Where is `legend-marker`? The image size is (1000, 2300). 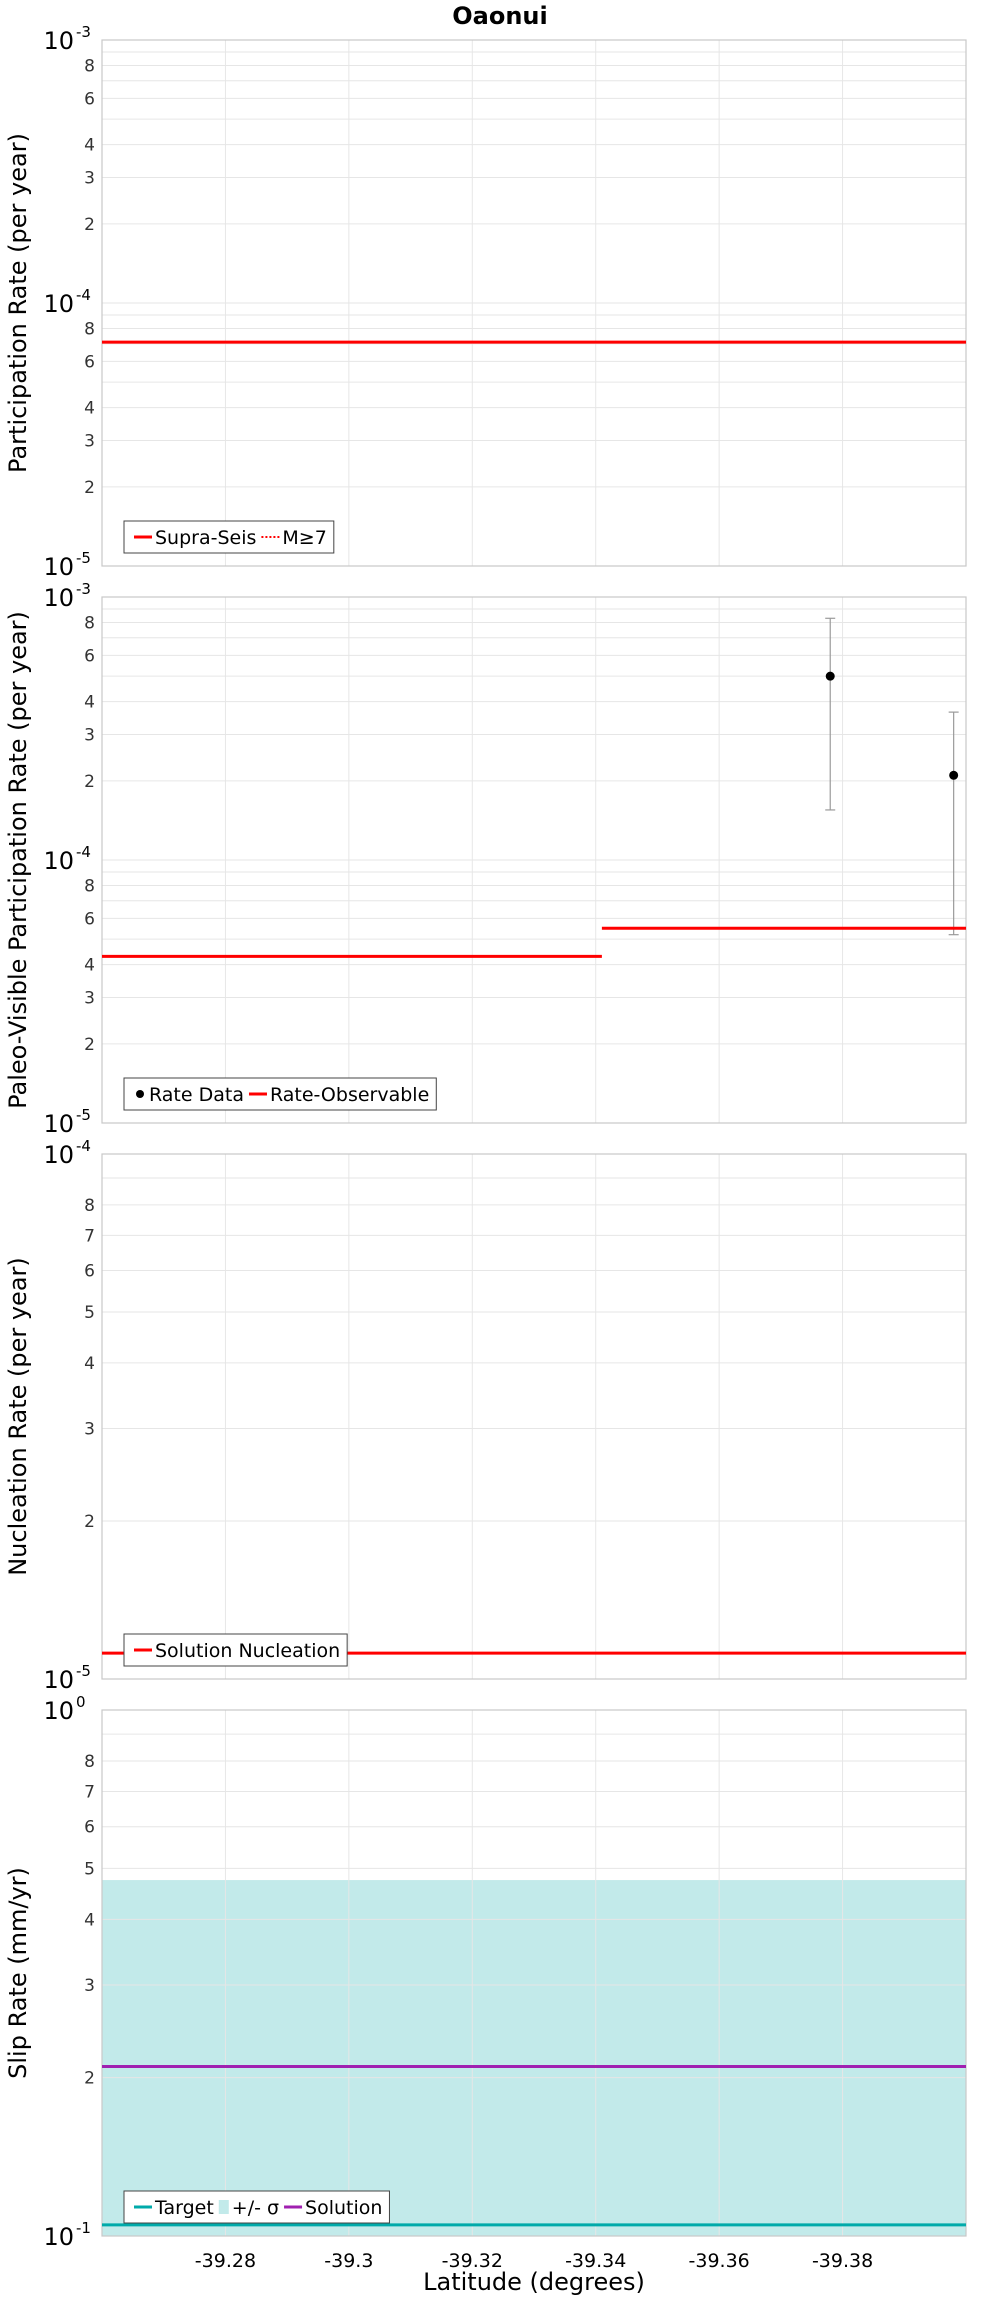 legend-marker is located at coordinates (140, 1094).